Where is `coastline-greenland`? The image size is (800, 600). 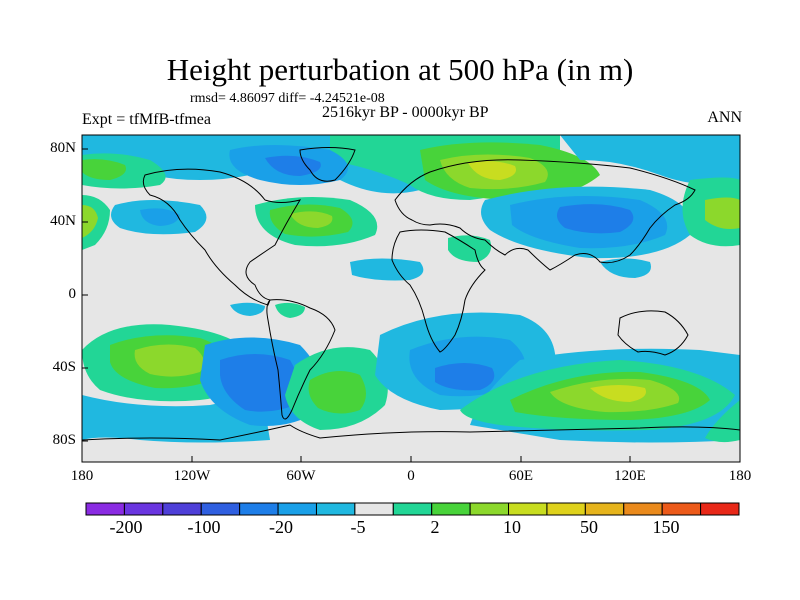
coastline-greenland is located at coordinates (327, 164).